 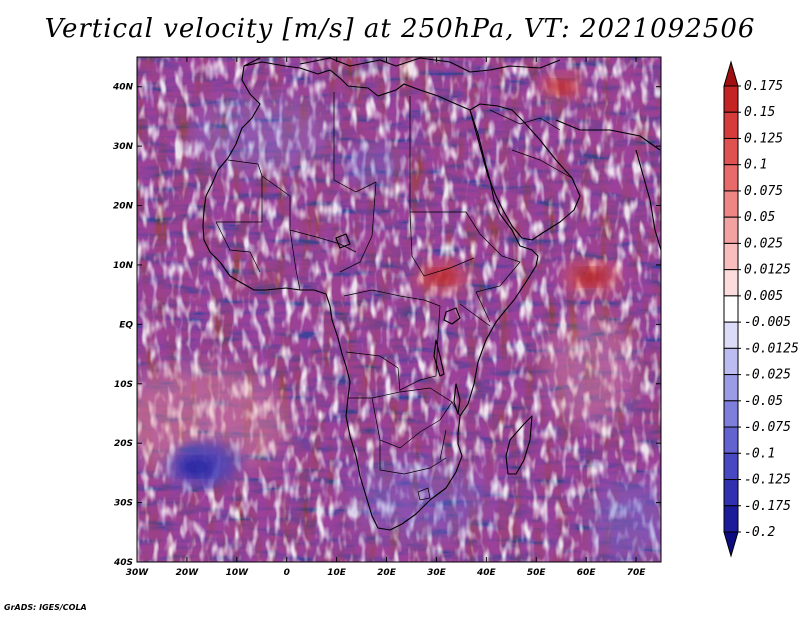 I want to click on border-namibia-botswana, so click(x=406, y=423).